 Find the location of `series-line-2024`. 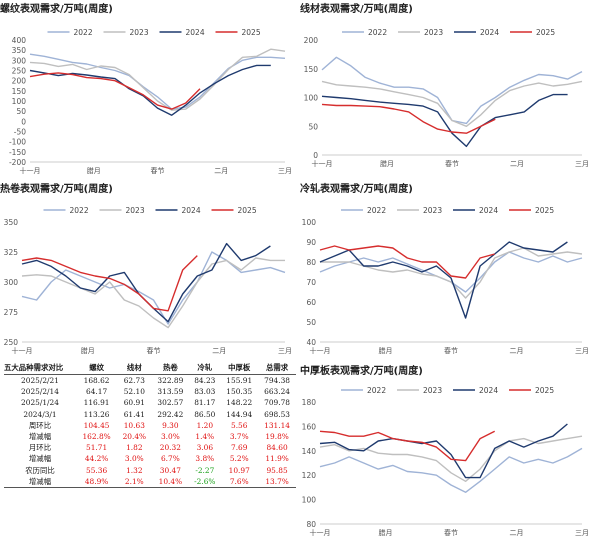

series-line-2024 is located at coordinates (444, 120).